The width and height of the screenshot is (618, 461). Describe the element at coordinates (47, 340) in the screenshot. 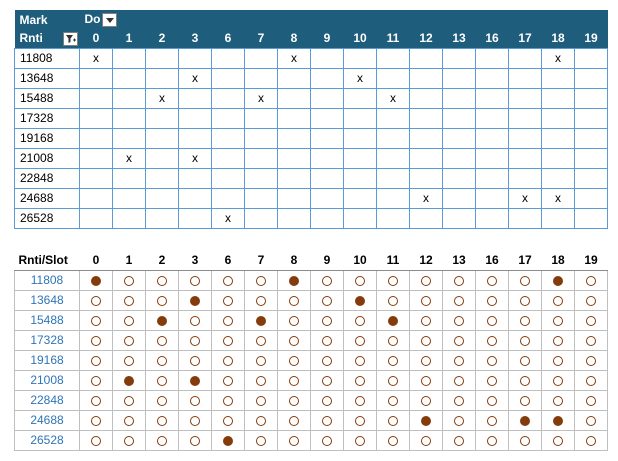

I see `slot-row-rnti: 17328` at that location.